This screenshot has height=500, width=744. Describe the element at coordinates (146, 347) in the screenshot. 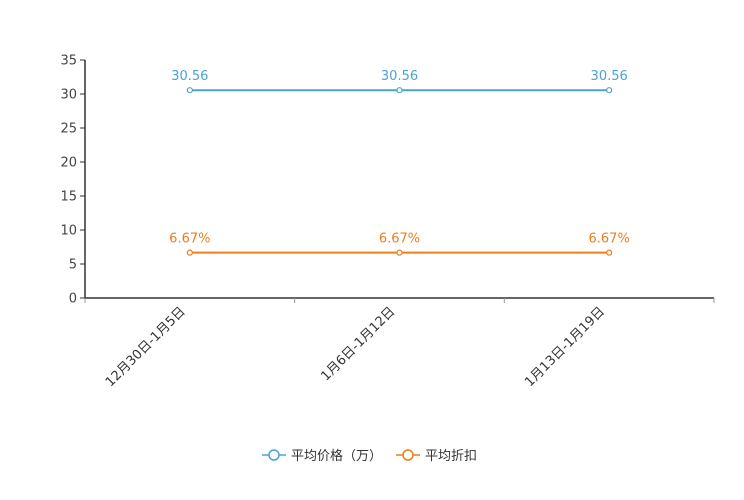

I see `x-tick-label: 12月30日-1月5日` at that location.